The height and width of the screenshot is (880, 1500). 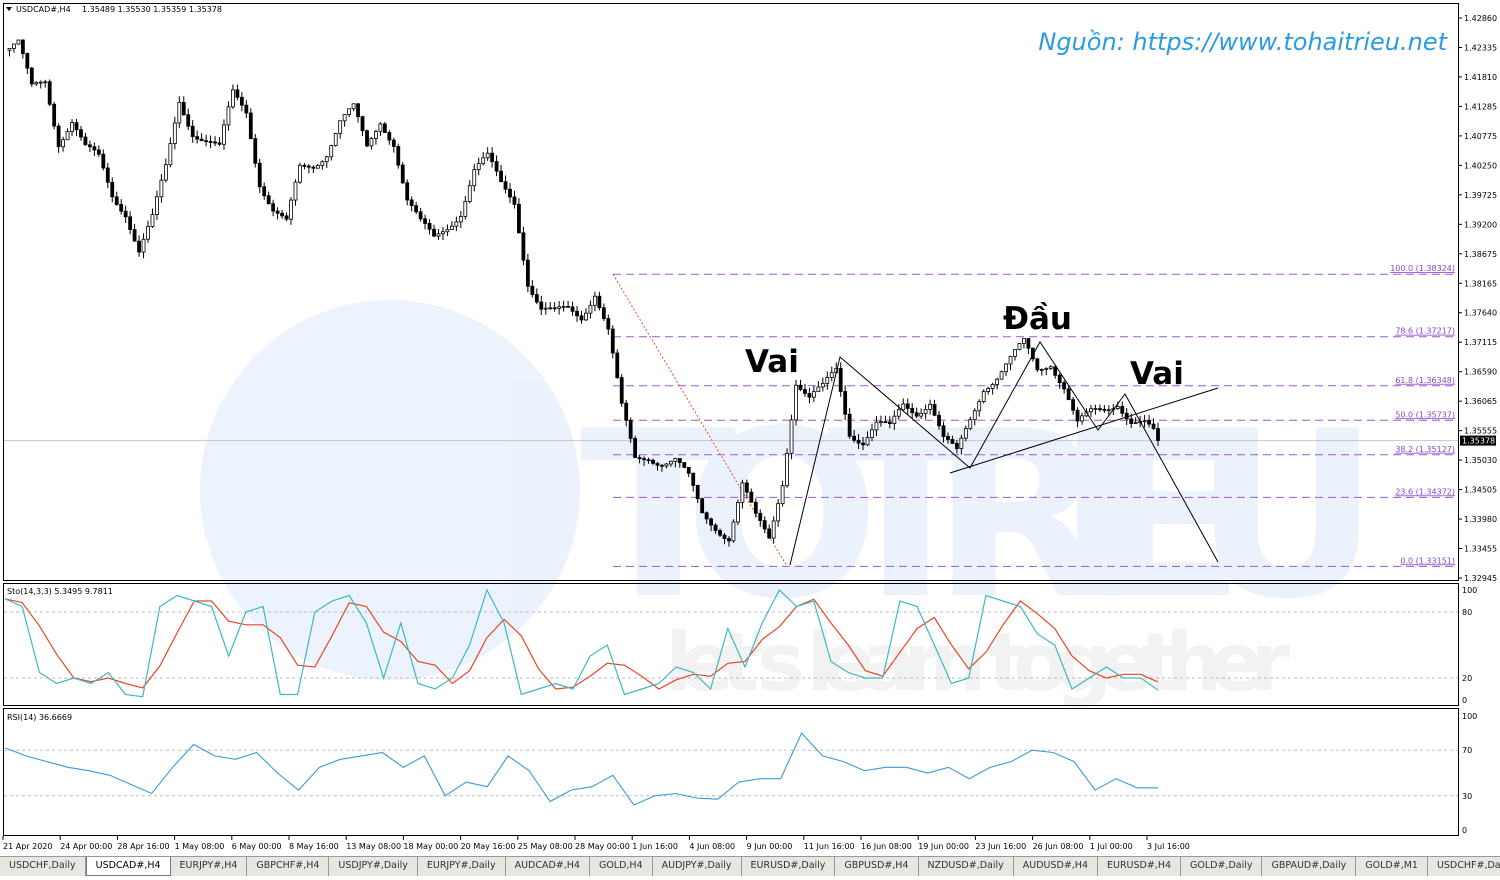 What do you see at coordinates (1480, 165) in the screenshot?
I see `price-tick-label: 1.40250` at bounding box center [1480, 165].